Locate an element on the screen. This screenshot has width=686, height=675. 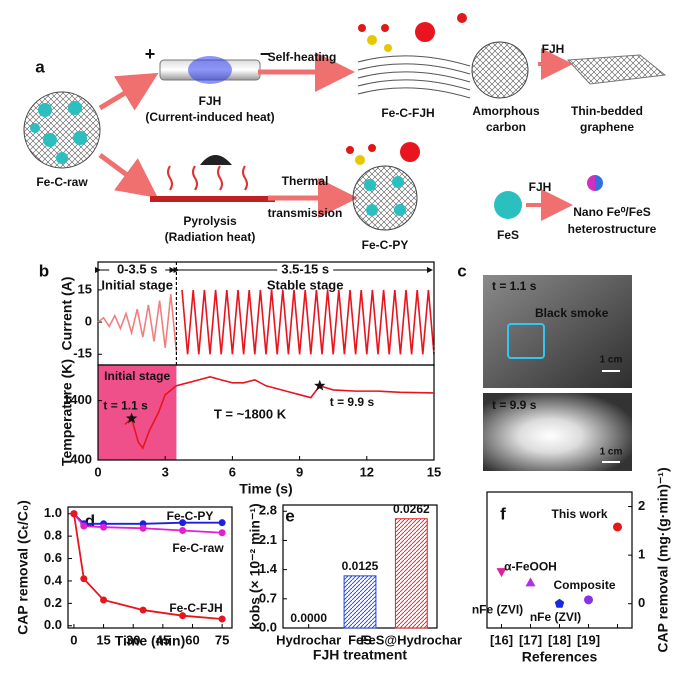
schematic-label: (Current-induced heat) is located at coordinates (209, 117).